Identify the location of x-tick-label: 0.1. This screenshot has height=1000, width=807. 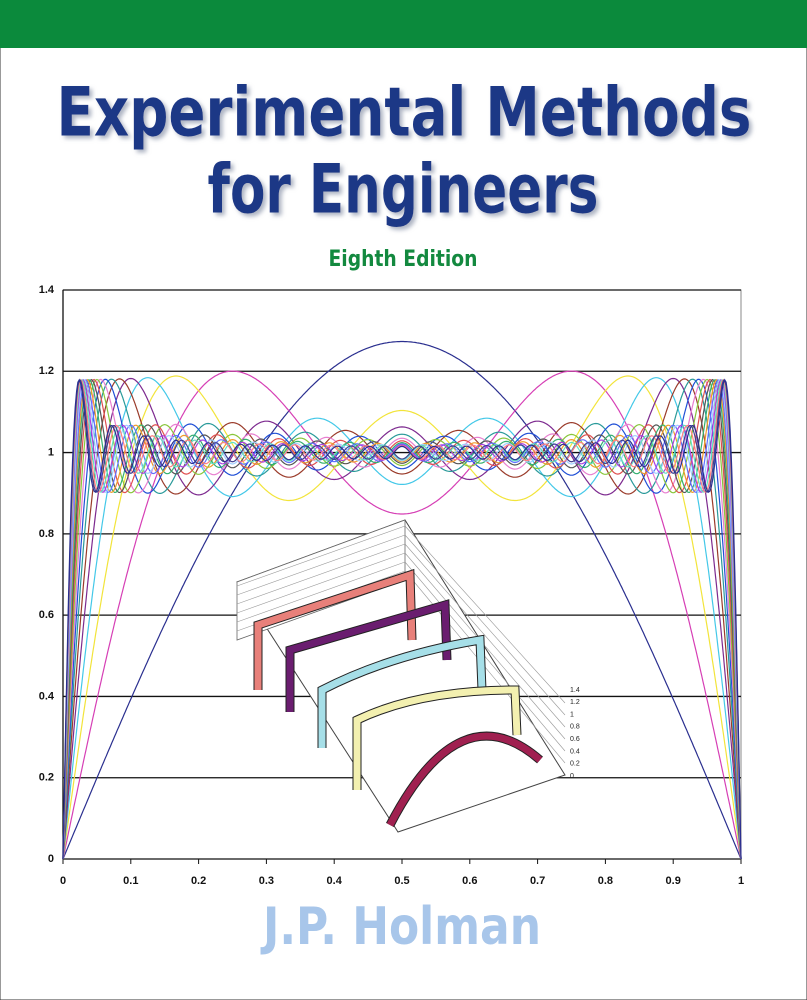
(130, 881).